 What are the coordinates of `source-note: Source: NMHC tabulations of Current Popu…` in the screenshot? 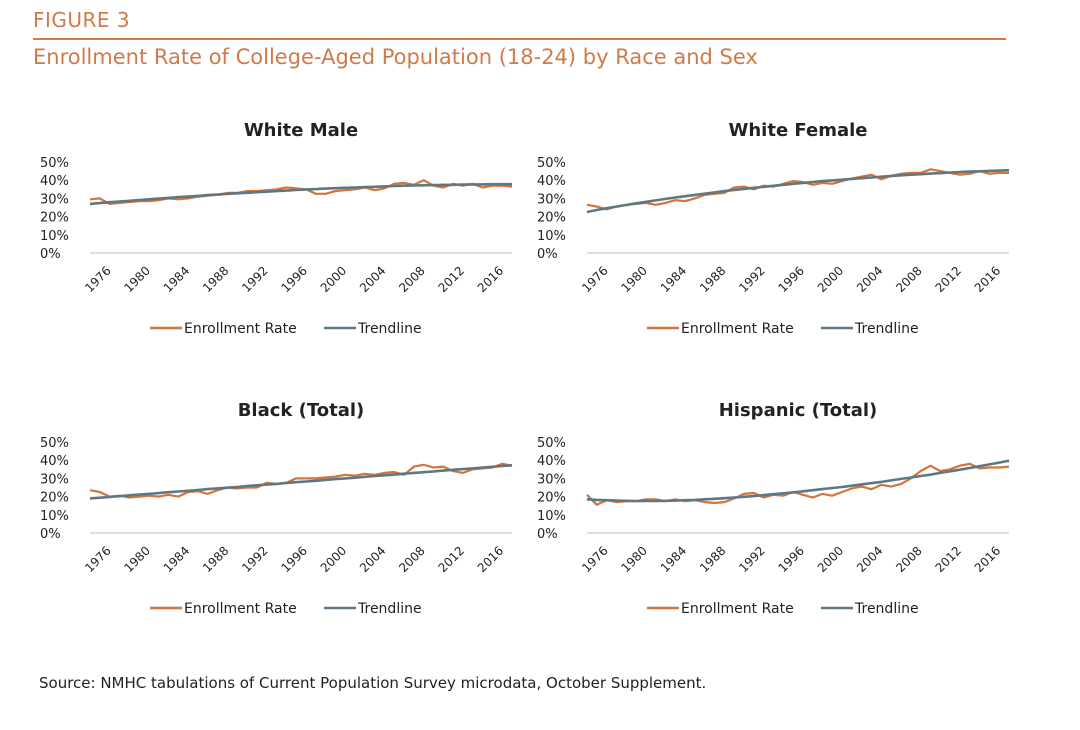 It's located at (373, 683).